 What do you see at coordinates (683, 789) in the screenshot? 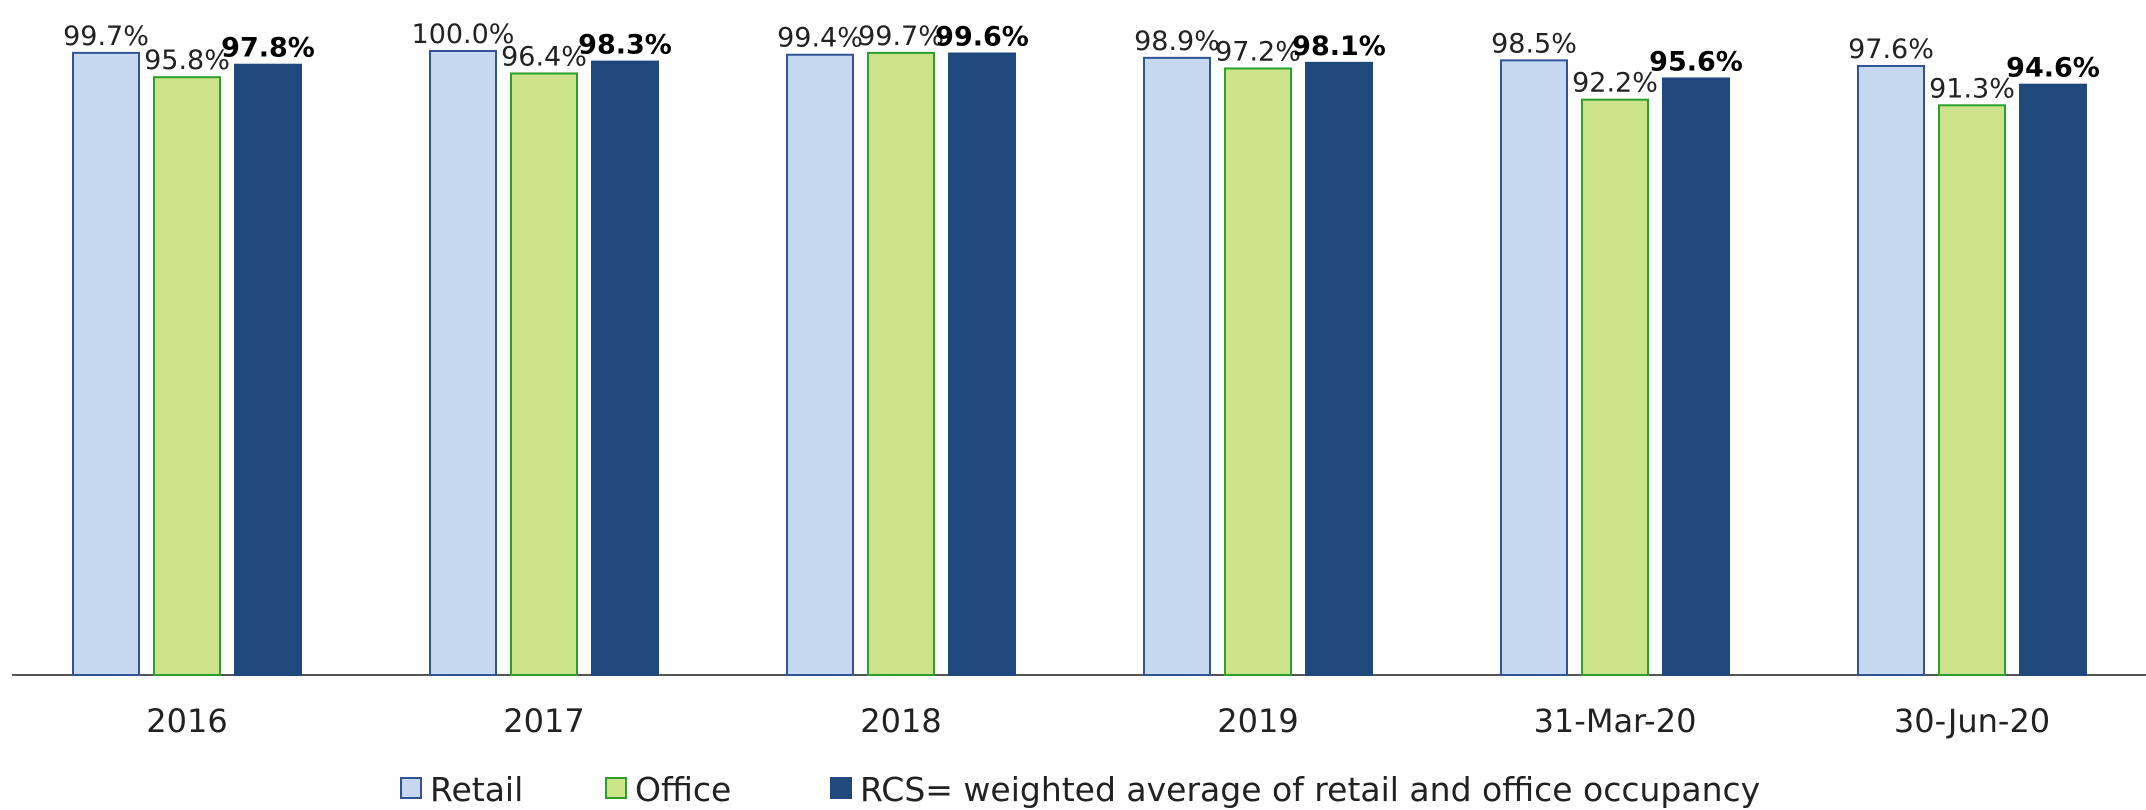
I see `legend-label: Office` at bounding box center [683, 789].